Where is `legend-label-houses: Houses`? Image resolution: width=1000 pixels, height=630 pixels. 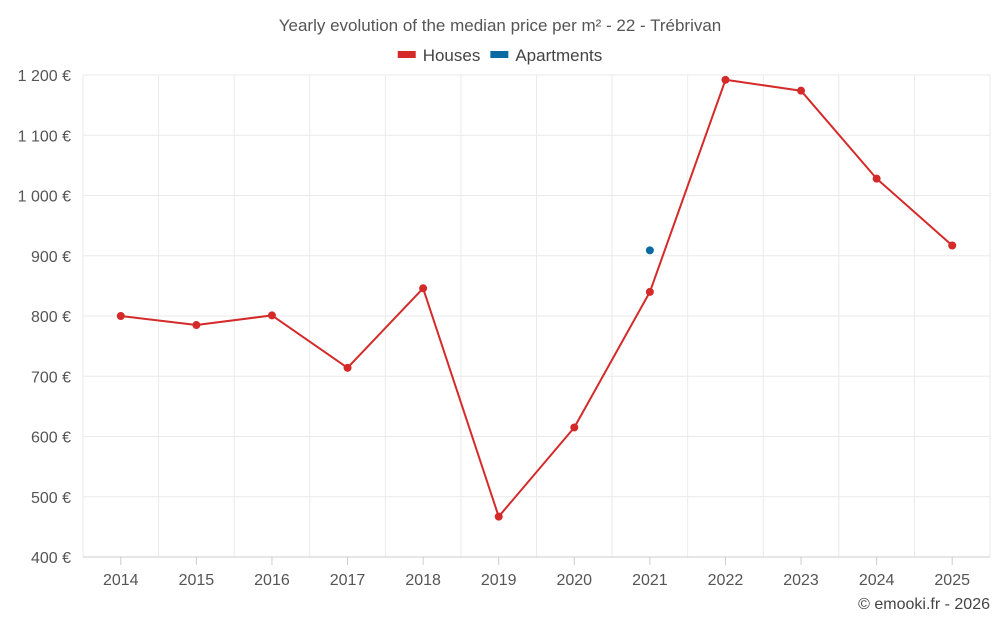 legend-label-houses: Houses is located at coordinates (452, 55).